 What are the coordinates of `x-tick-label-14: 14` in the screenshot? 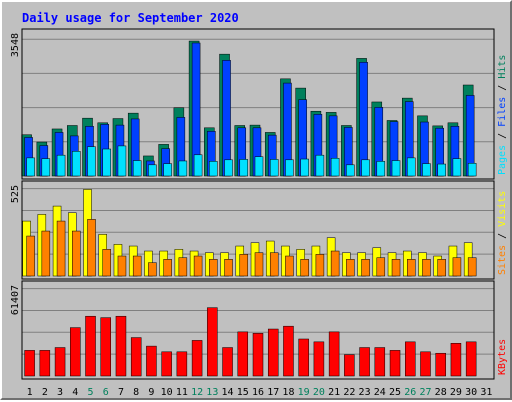 It's located at (228, 392).